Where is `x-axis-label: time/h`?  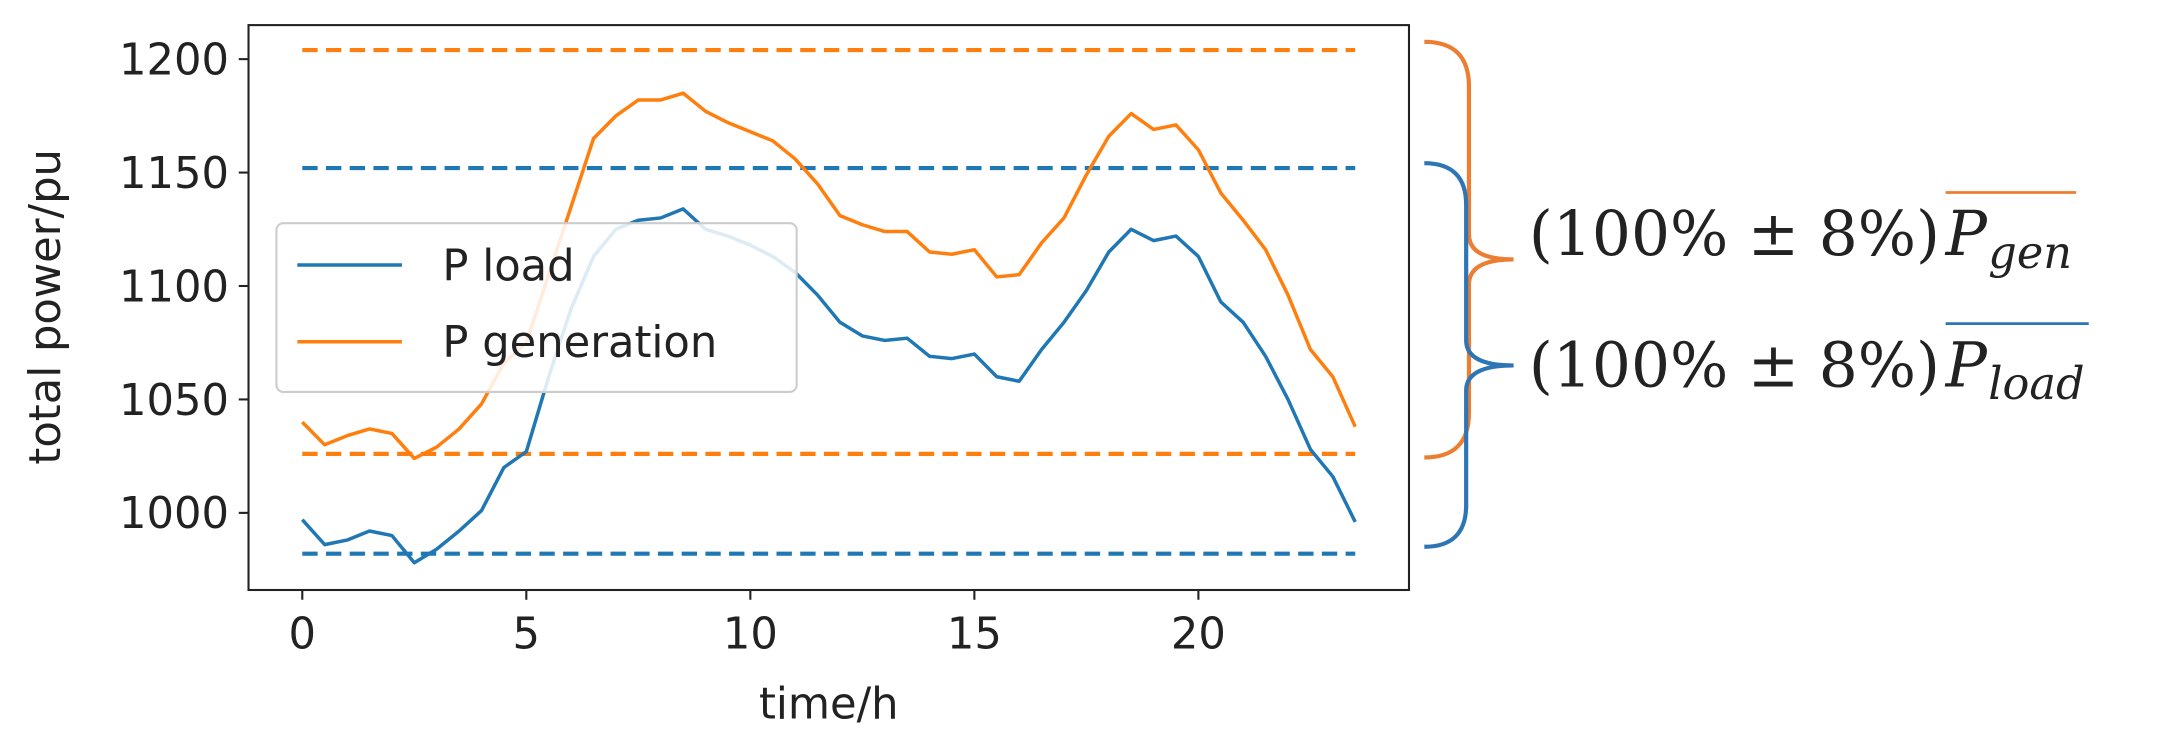
x-axis-label: time/h is located at coordinates (829, 704).